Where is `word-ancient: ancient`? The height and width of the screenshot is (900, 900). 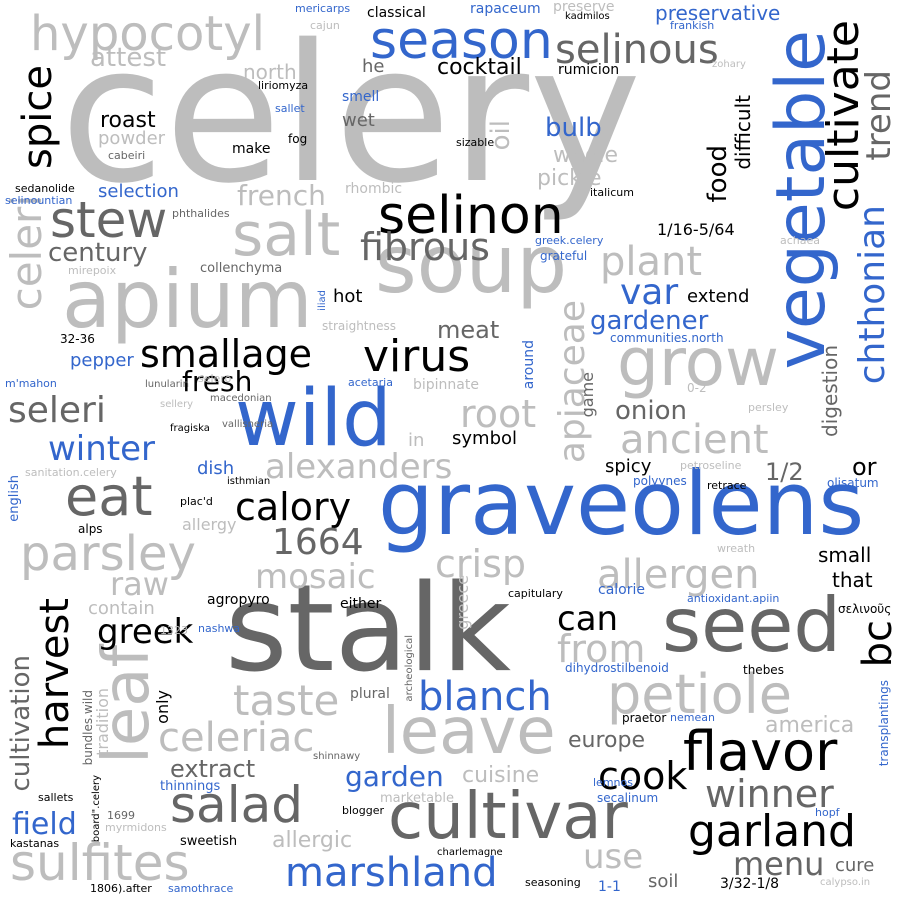
word-ancient: ancient is located at coordinates (694, 440).